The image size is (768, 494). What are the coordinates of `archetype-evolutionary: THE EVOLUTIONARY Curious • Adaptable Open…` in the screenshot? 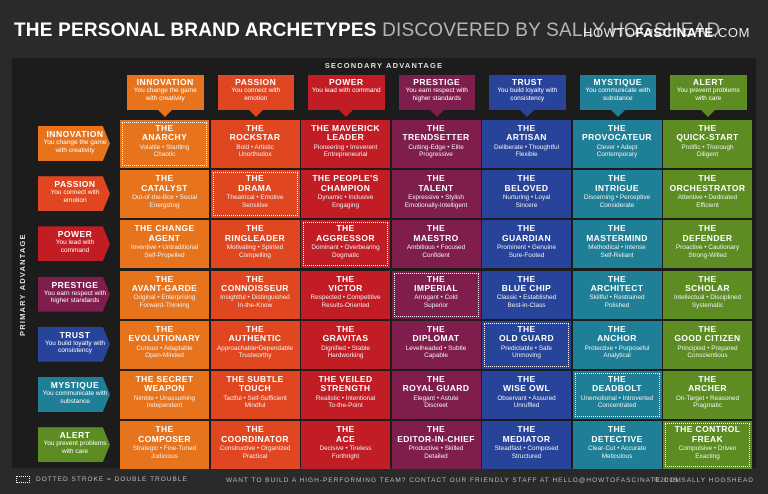 It's located at (164, 344).